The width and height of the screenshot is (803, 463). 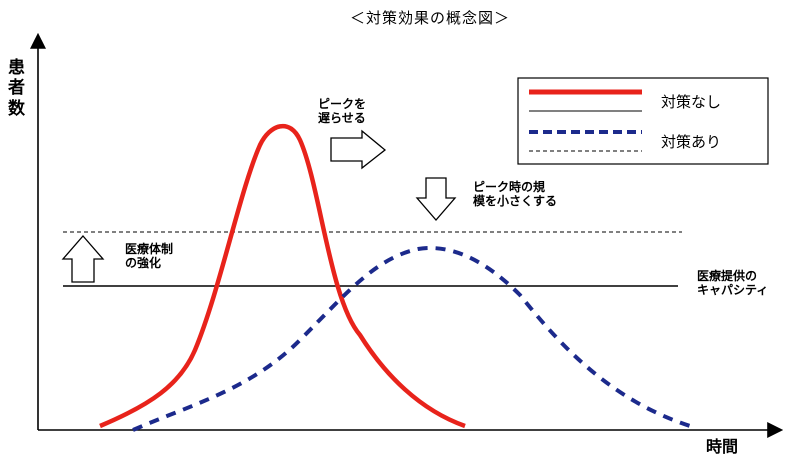 I want to click on annotation-strengthen-line1: 医療体制, so click(x=149, y=249).